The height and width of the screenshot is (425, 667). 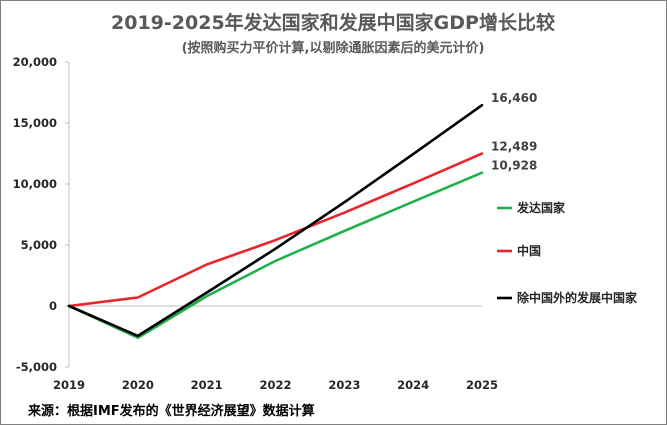 What do you see at coordinates (333, 48) in the screenshot?
I see `chart-subtitle: (按照购买力平价计算,以剔除通胀因素后的美元计价)` at bounding box center [333, 48].